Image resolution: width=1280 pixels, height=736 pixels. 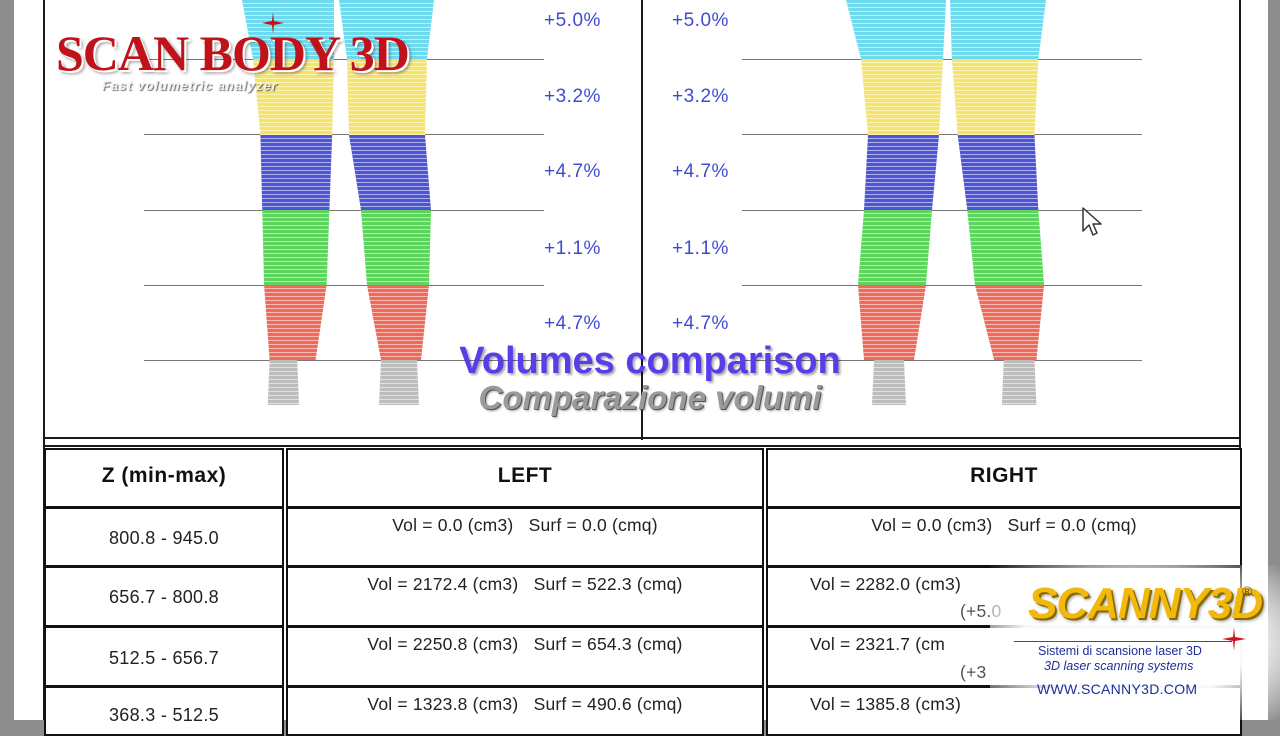 I want to click on left-values: Vol = 2250.8 (cm3) Surf = 654.3 (cmq), so click(x=525, y=644).